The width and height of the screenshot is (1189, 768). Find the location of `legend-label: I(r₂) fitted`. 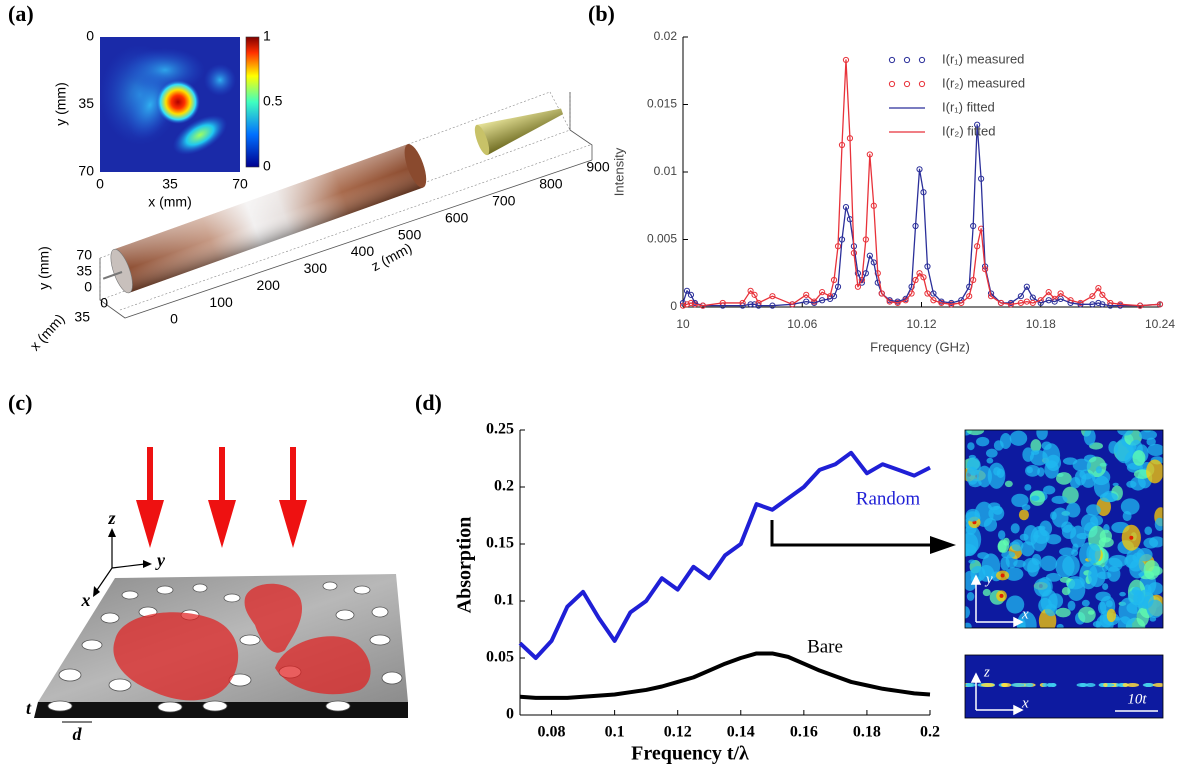

legend-label: I(r₂) fitted is located at coordinates (968, 130).